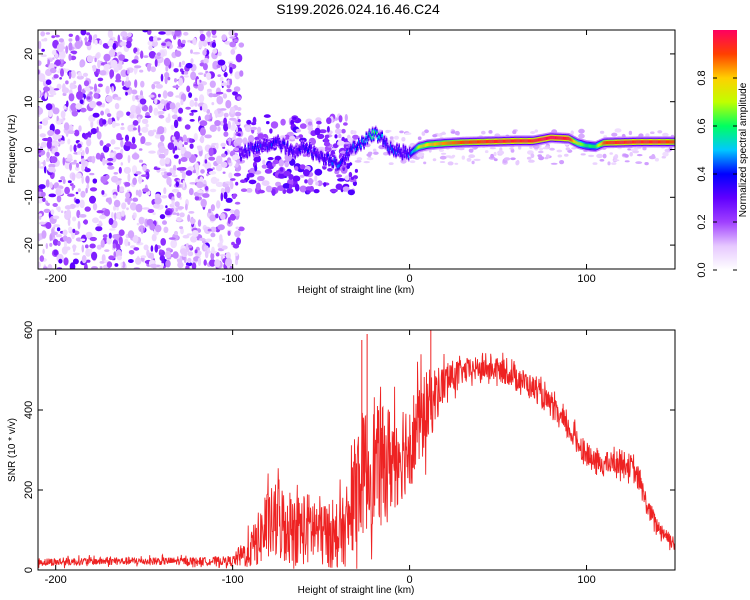  What do you see at coordinates (29, 490) in the screenshot?
I see `y-tick-label: 200` at bounding box center [29, 490].